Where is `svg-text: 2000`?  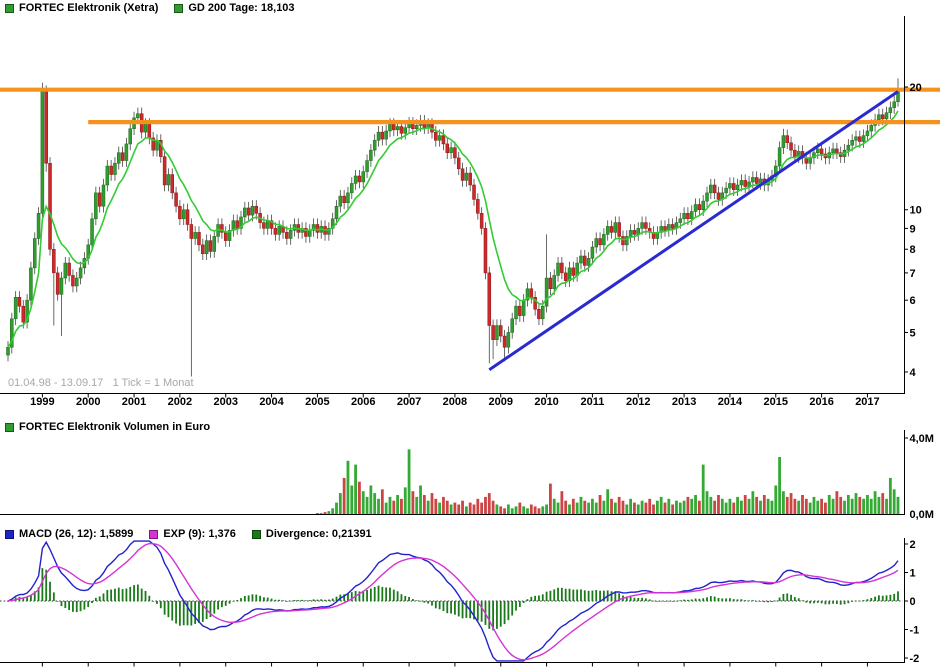 svg-text: 2000 is located at coordinates (88, 402).